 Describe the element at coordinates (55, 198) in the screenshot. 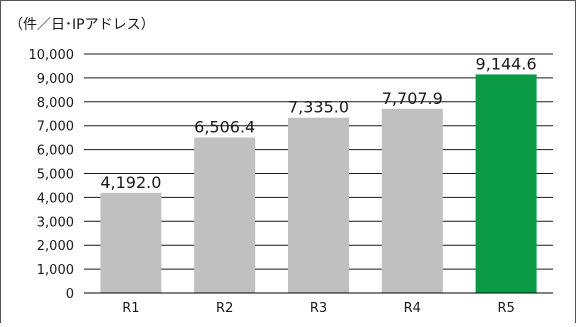

I see `y-tick-label: 4,000` at that location.